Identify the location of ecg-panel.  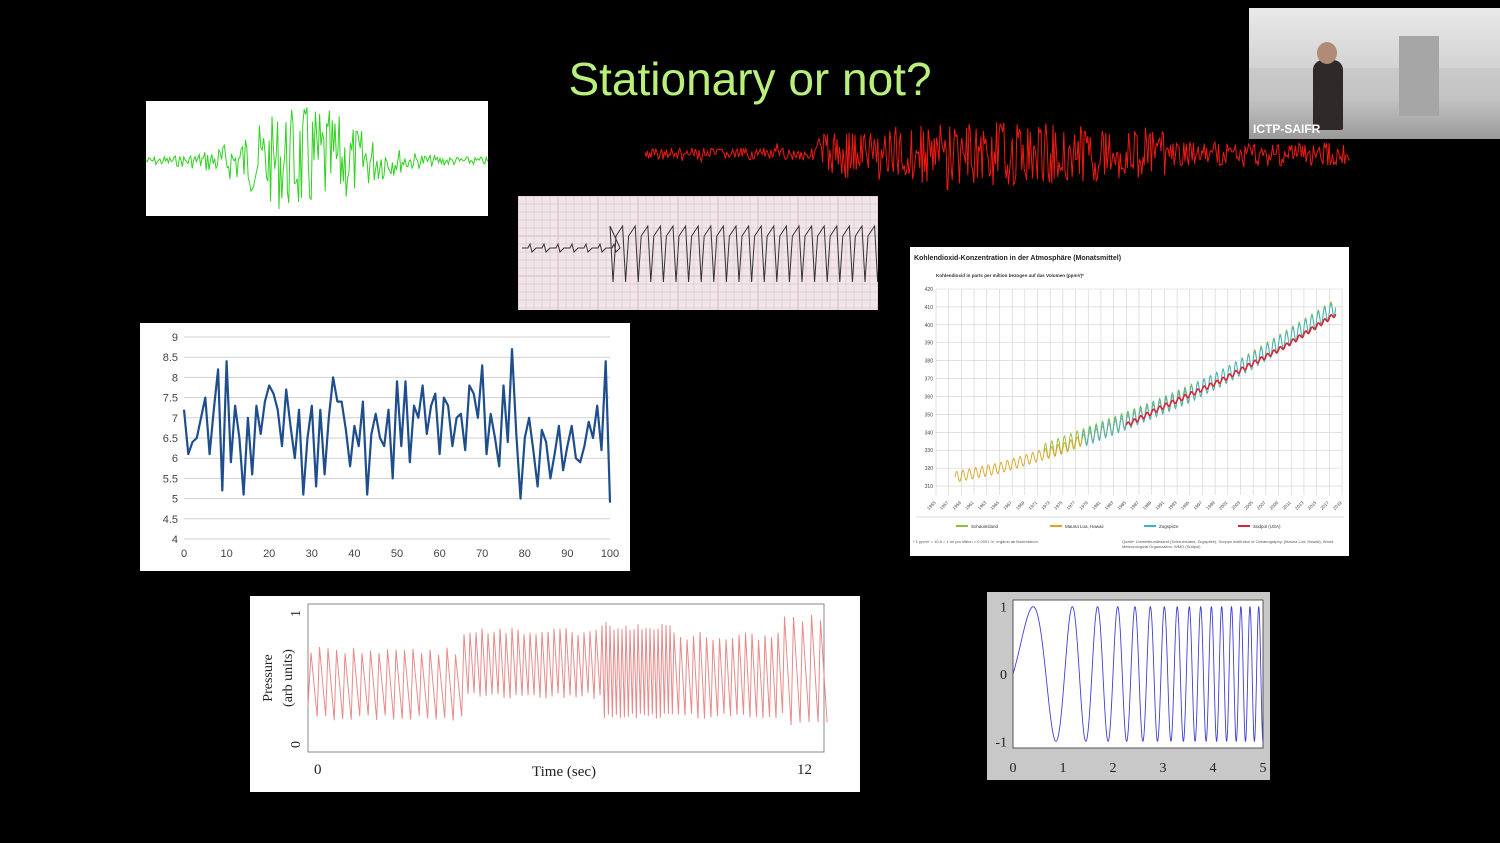
(698, 253).